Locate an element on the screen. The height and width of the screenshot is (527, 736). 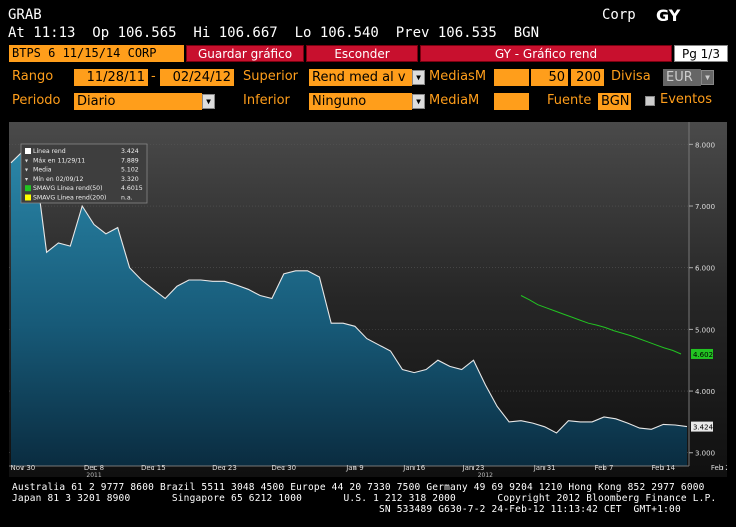
y-tick-label: 5.000 is located at coordinates (705, 330).